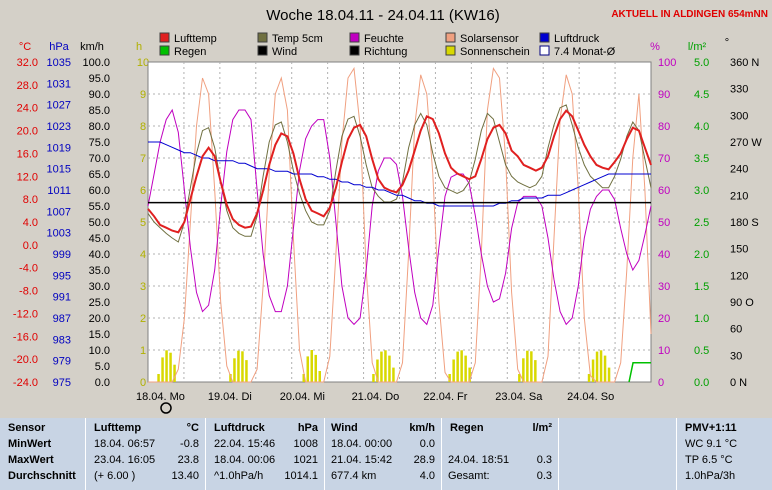 This screenshot has height=490, width=772. I want to click on ld-min-time: 22.04. 15:46, so click(245, 444).